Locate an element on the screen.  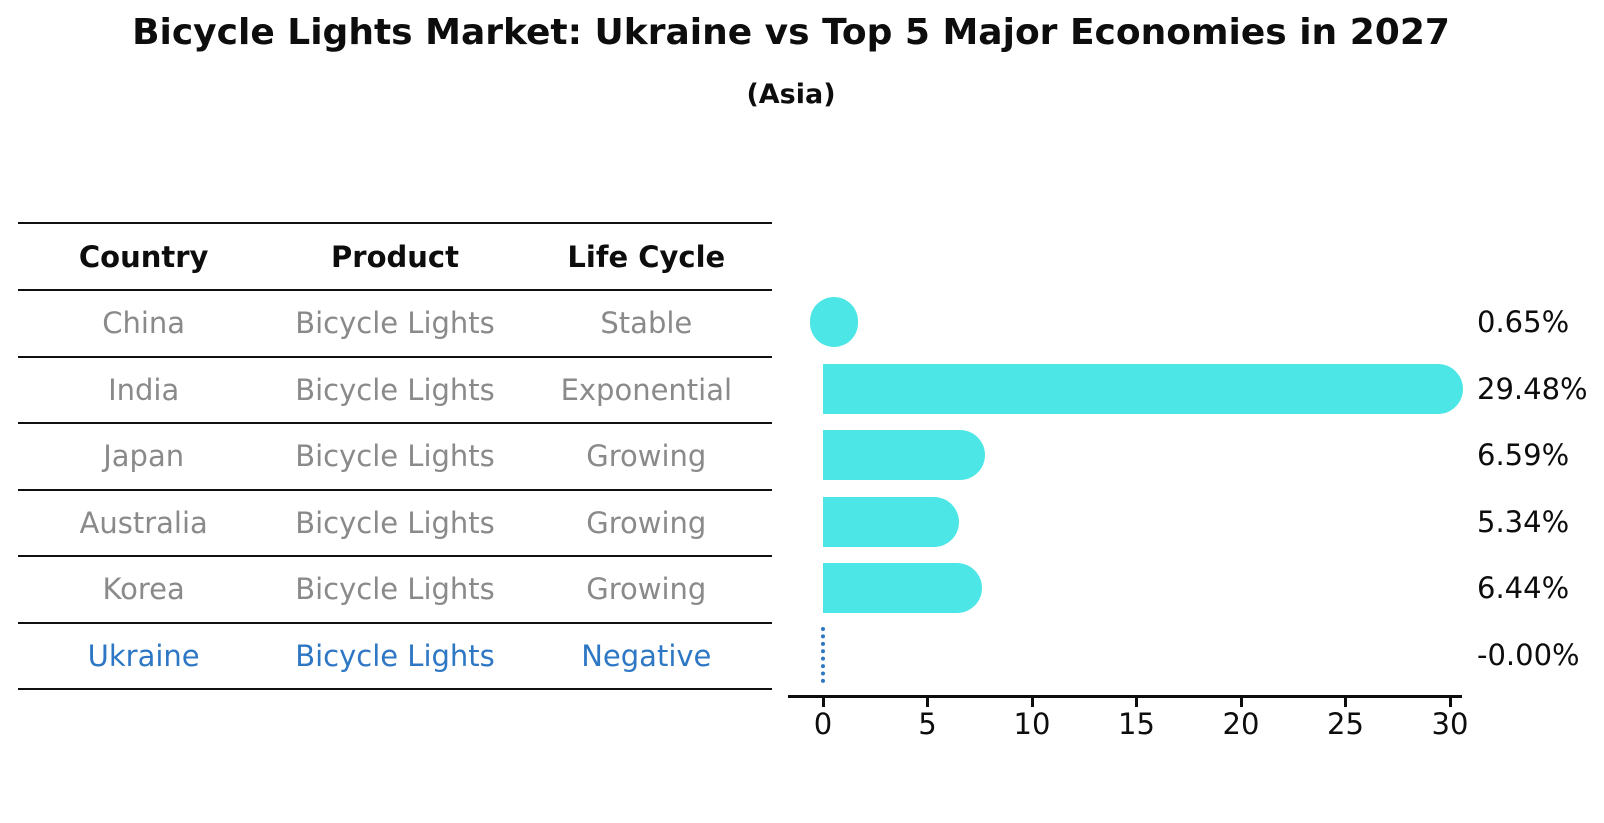
x-axis-tick-label: 20 is located at coordinates (1241, 724).